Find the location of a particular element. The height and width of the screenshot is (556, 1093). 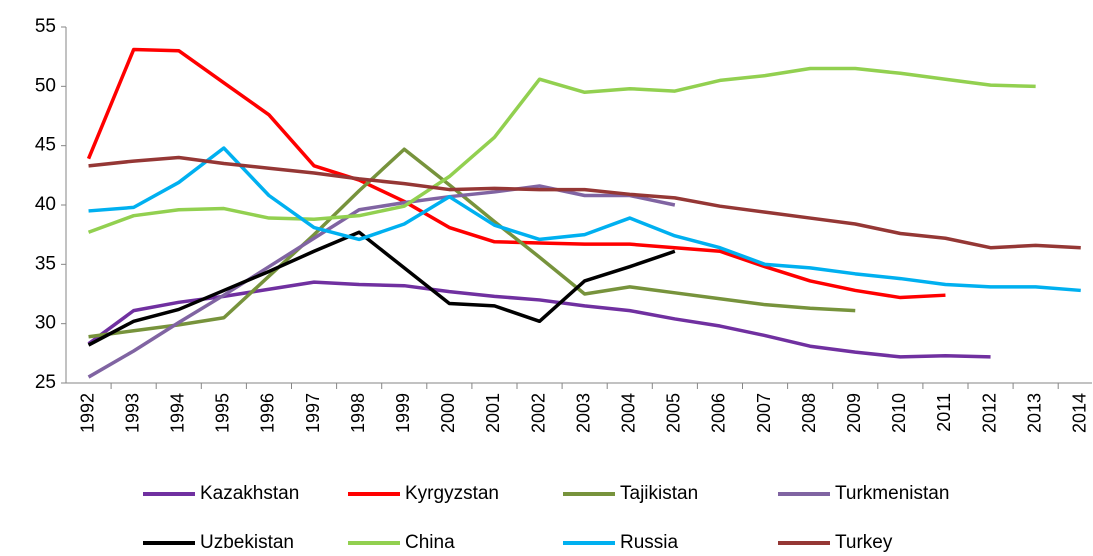

y-tick-label: 40 is located at coordinates (45, 204).